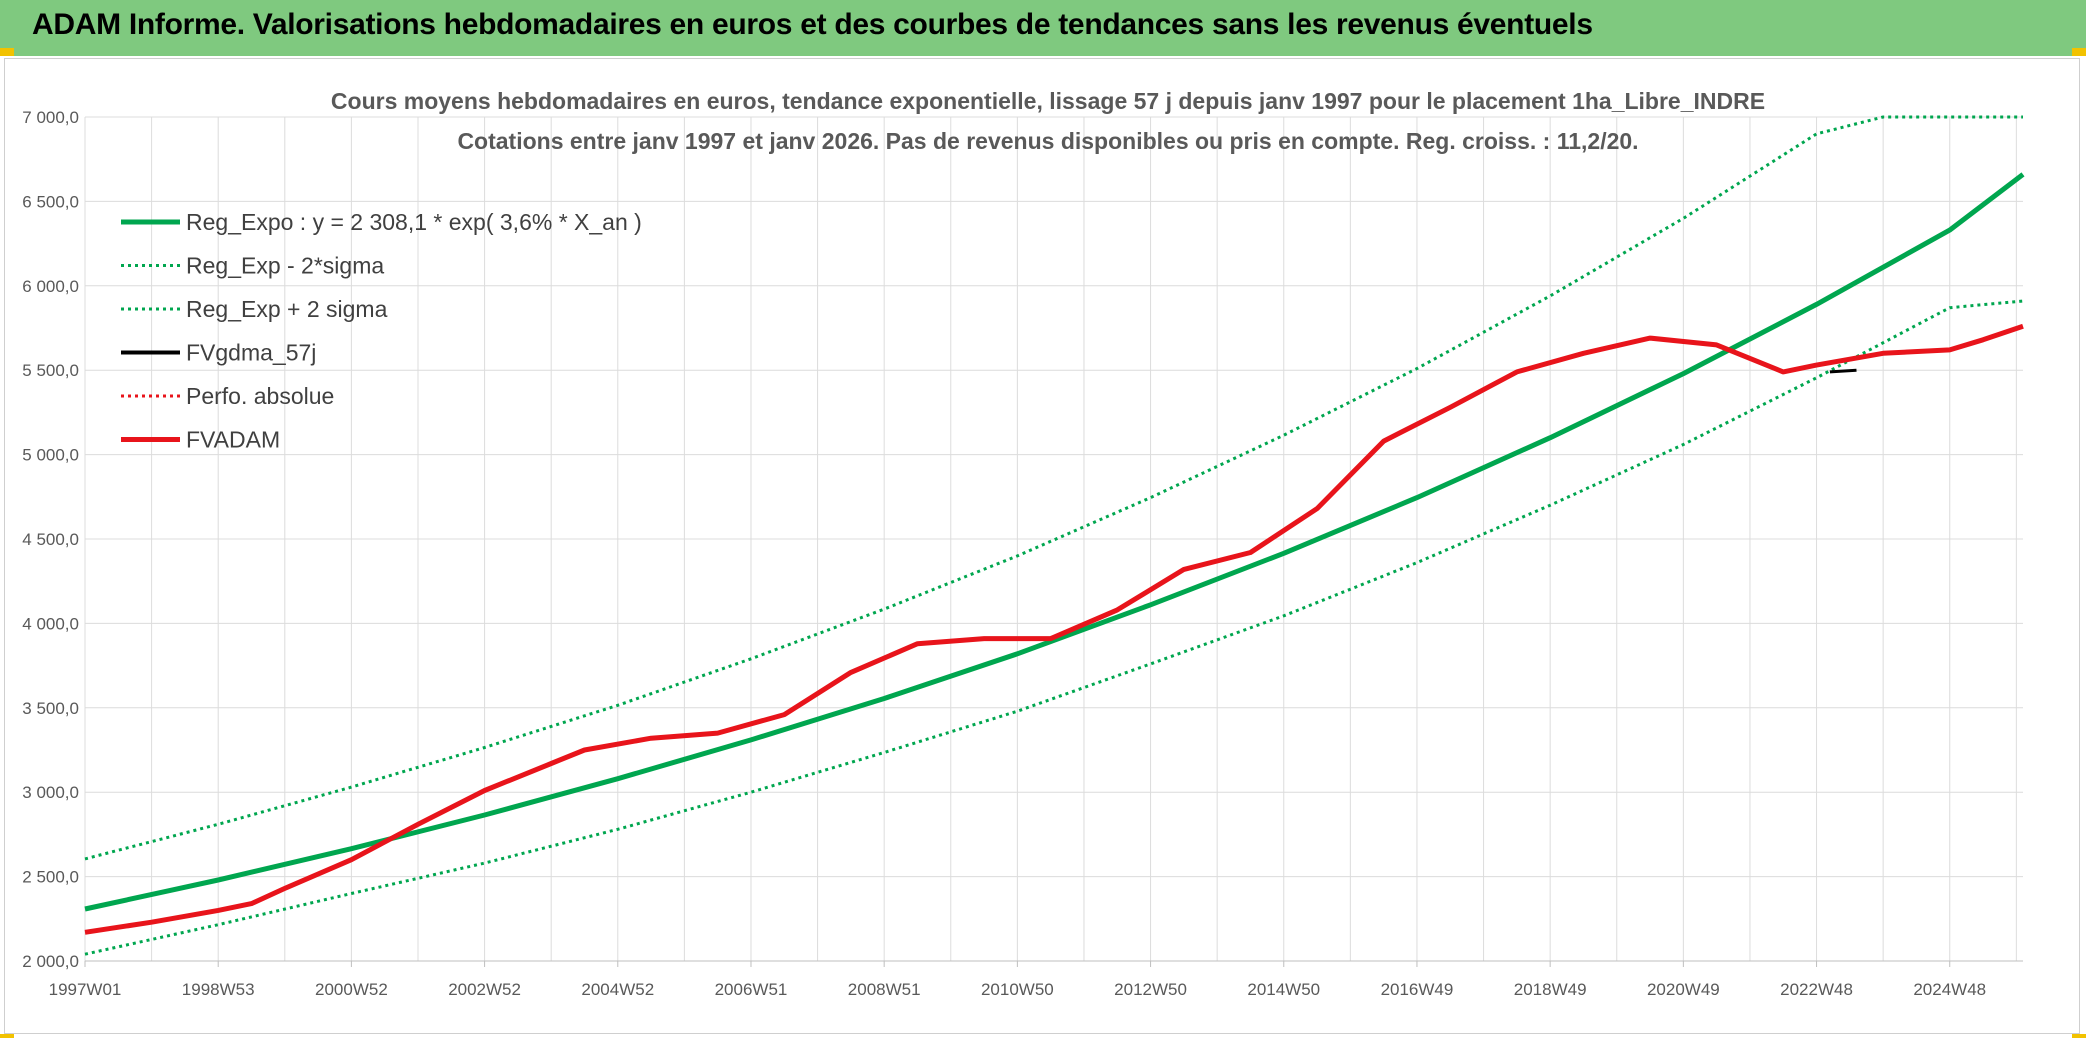 This screenshot has width=2086, height=1038. What do you see at coordinates (50, 877) in the screenshot?
I see `y-tick-label: 2 500,0` at bounding box center [50, 877].